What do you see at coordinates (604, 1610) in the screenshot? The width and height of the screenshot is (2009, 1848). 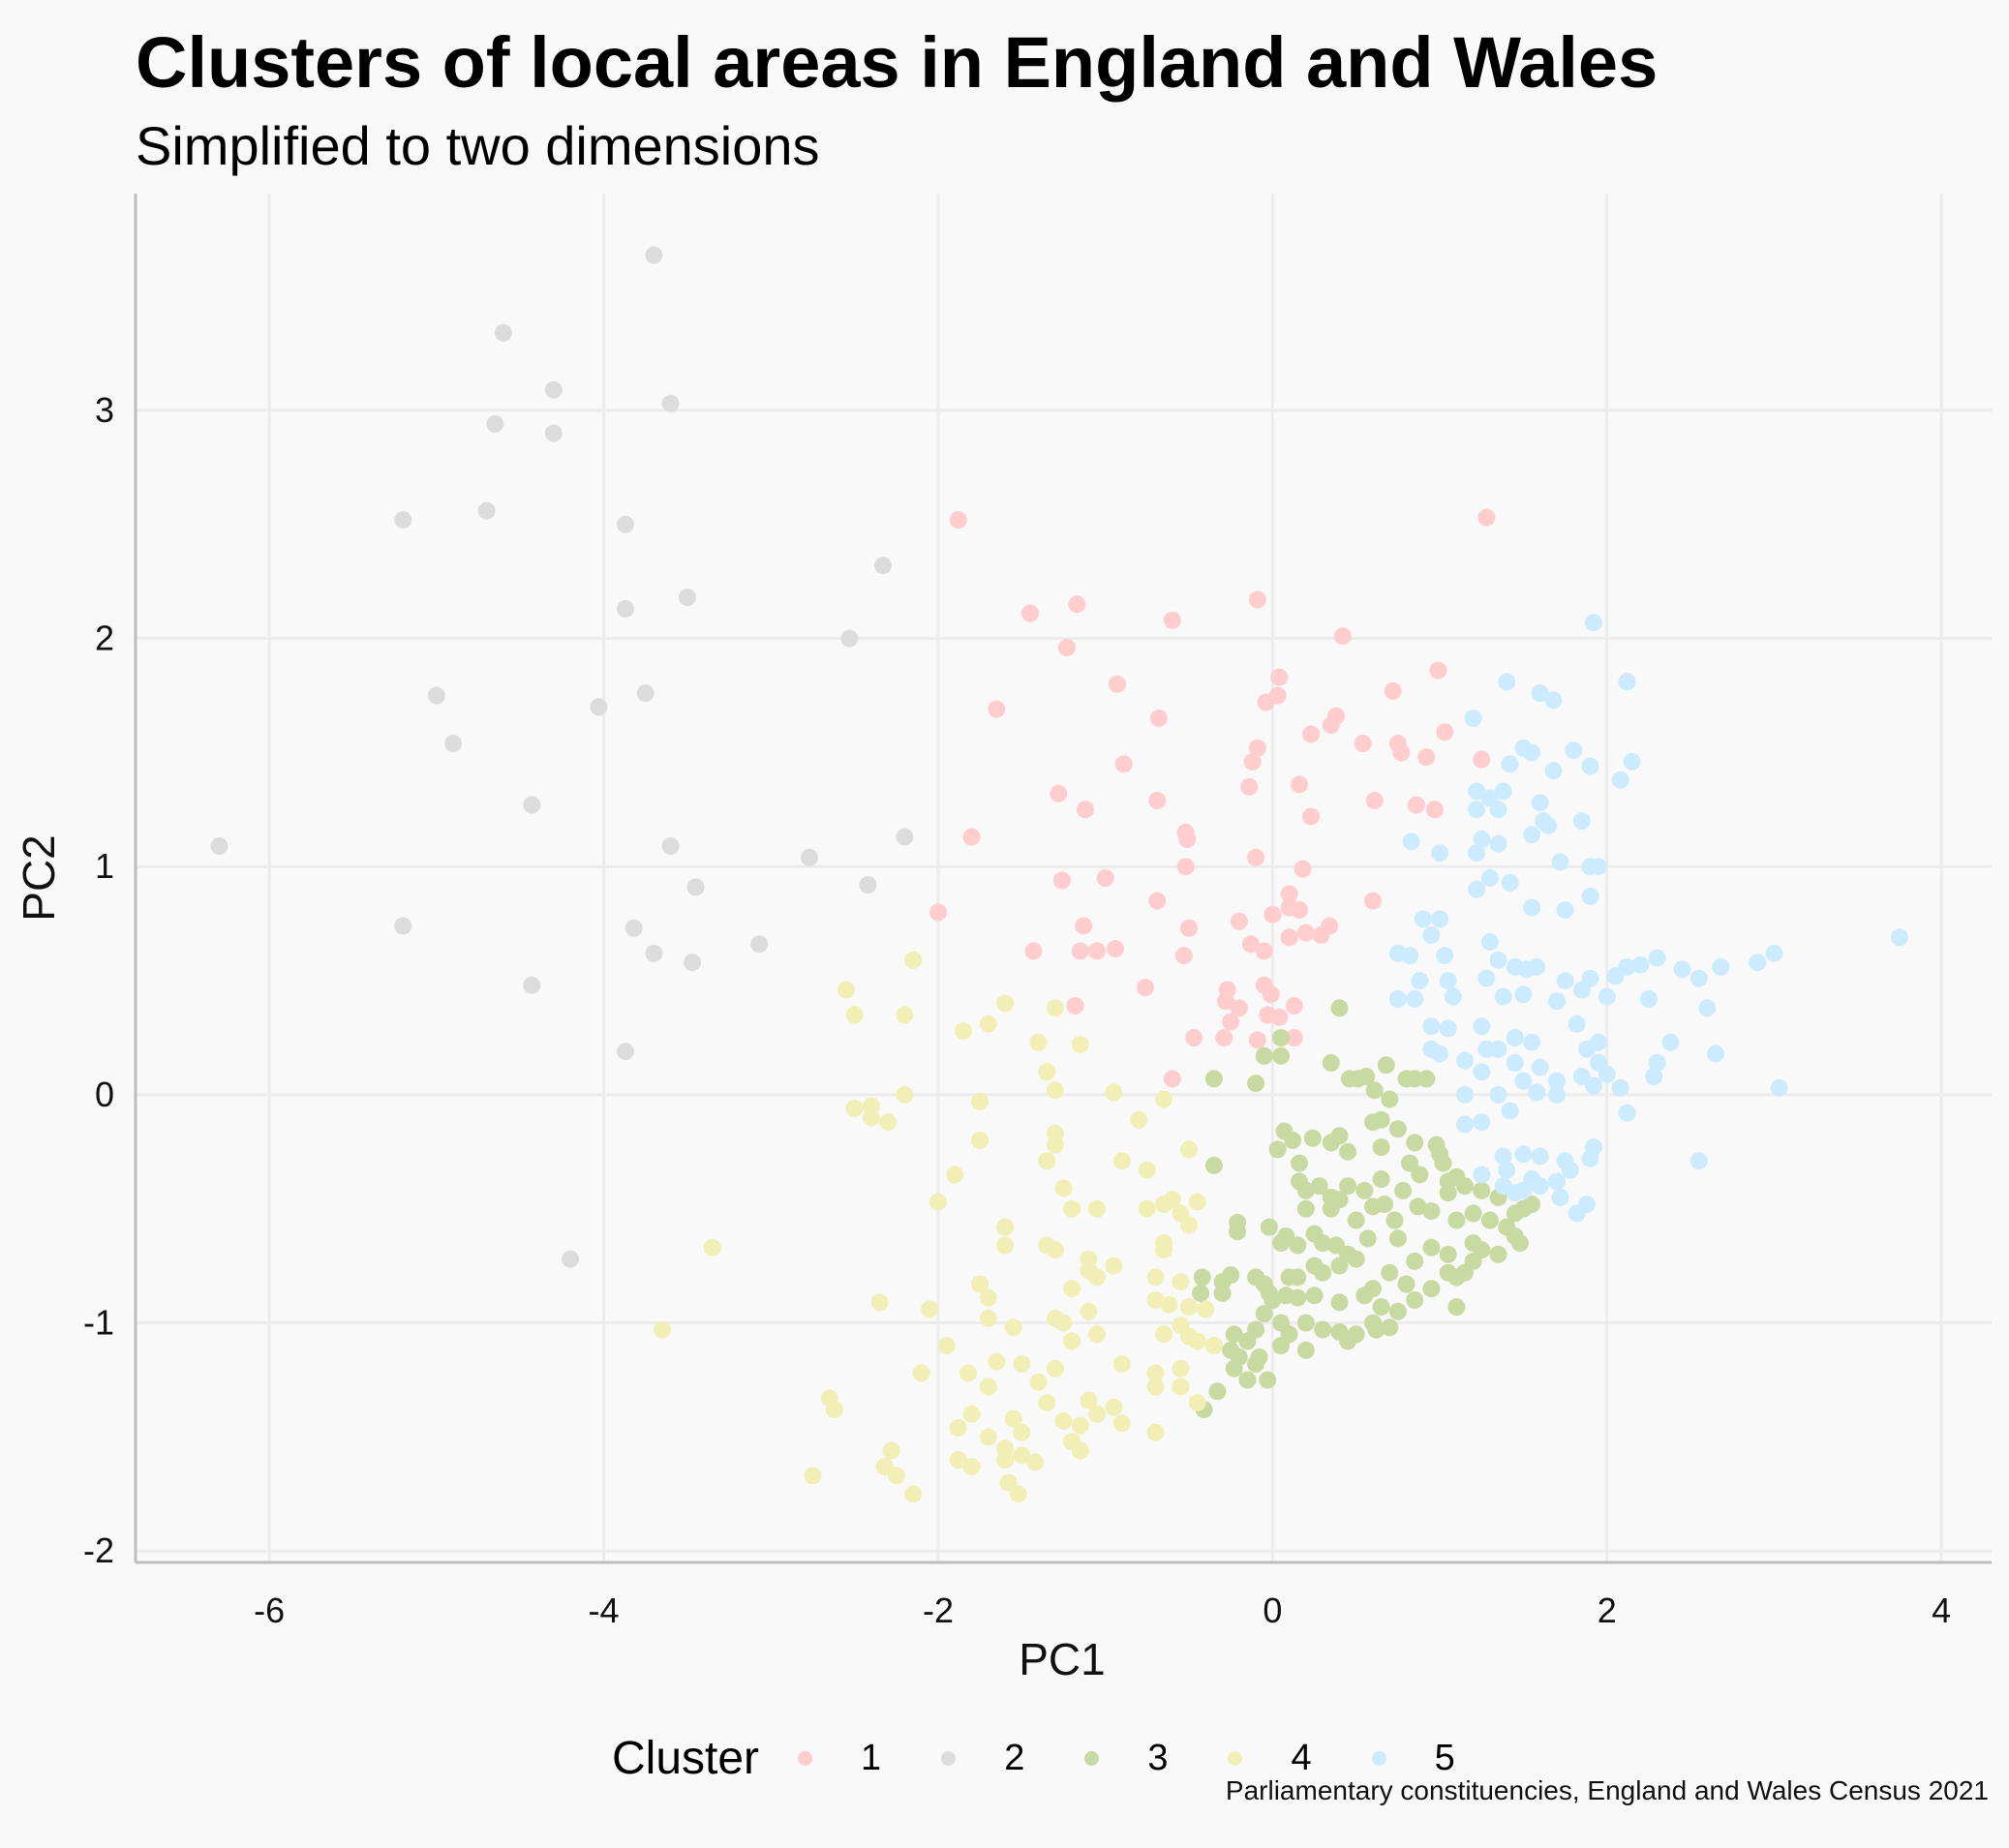 I see `x-tick-label: -4` at bounding box center [604, 1610].